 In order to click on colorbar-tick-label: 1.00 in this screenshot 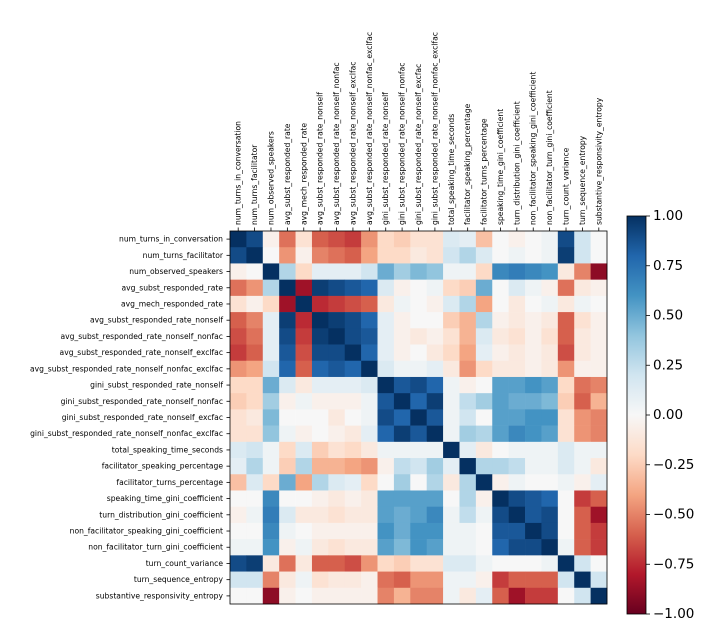, I will do `click(668, 216)`.